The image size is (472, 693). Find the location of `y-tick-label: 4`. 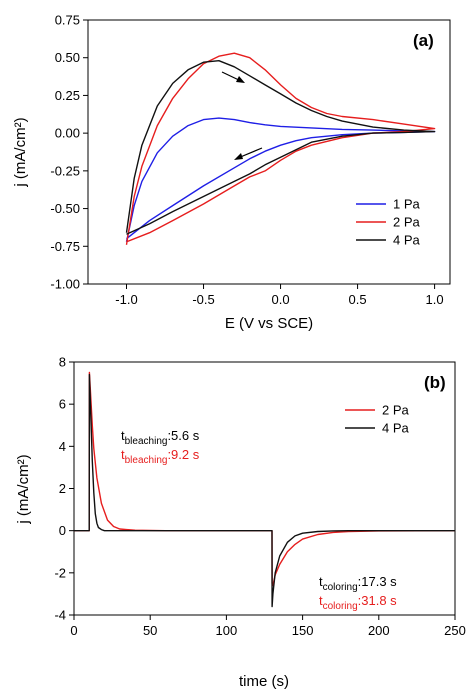

y-tick-label: 4 is located at coordinates (62, 446).